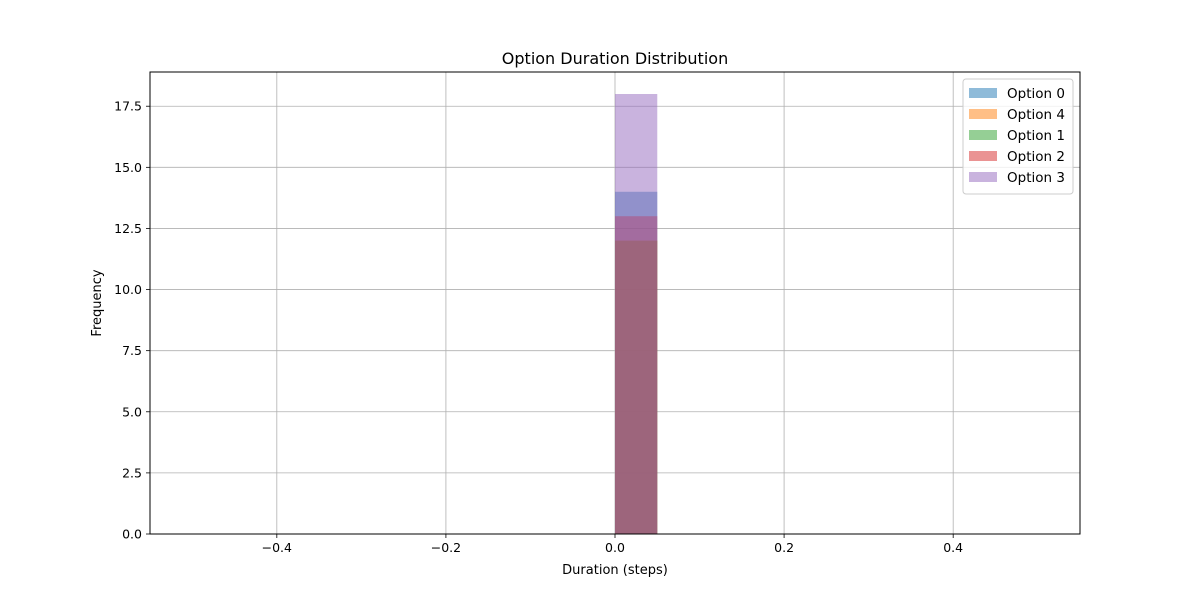  What do you see at coordinates (132, 534) in the screenshot?
I see `y-tick-label: 0.0` at bounding box center [132, 534].